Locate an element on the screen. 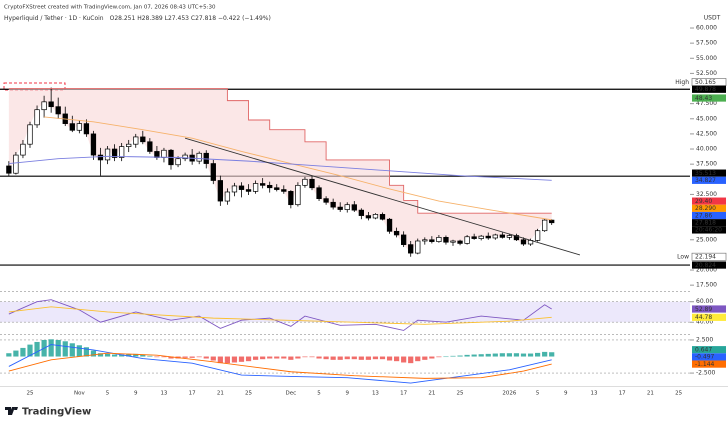 This screenshot has height=425, width=728. price-marker-label: 0.647 is located at coordinates (703, 350).